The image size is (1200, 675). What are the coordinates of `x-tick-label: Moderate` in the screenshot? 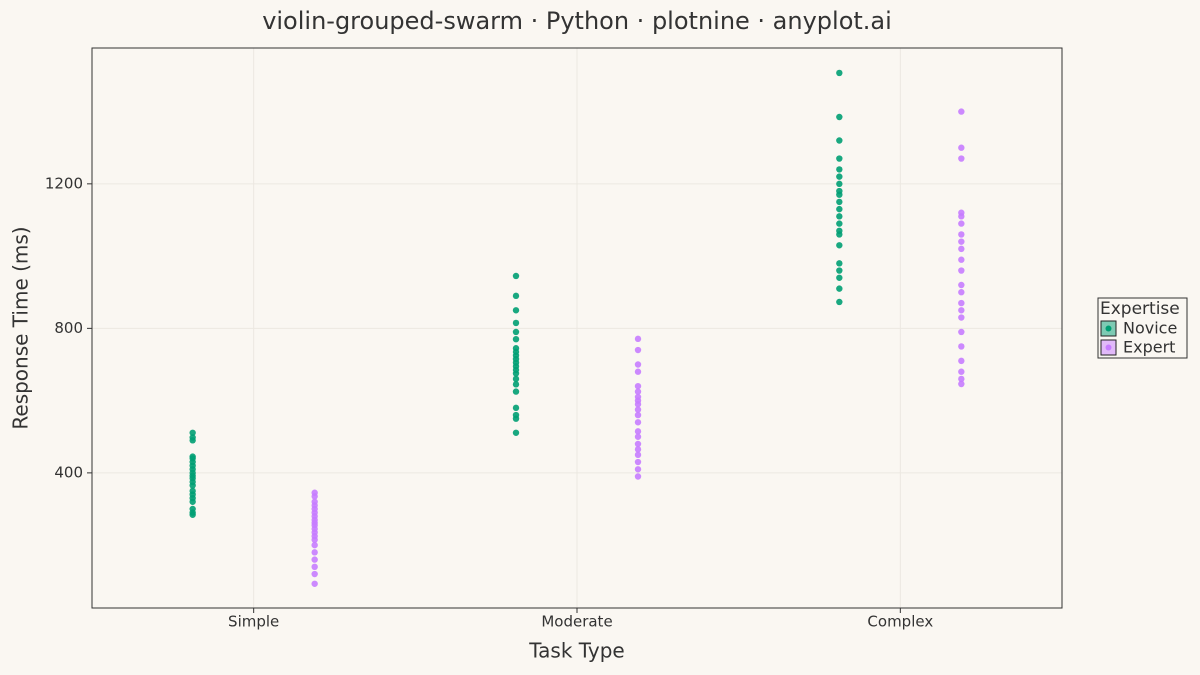 It's located at (576, 622).